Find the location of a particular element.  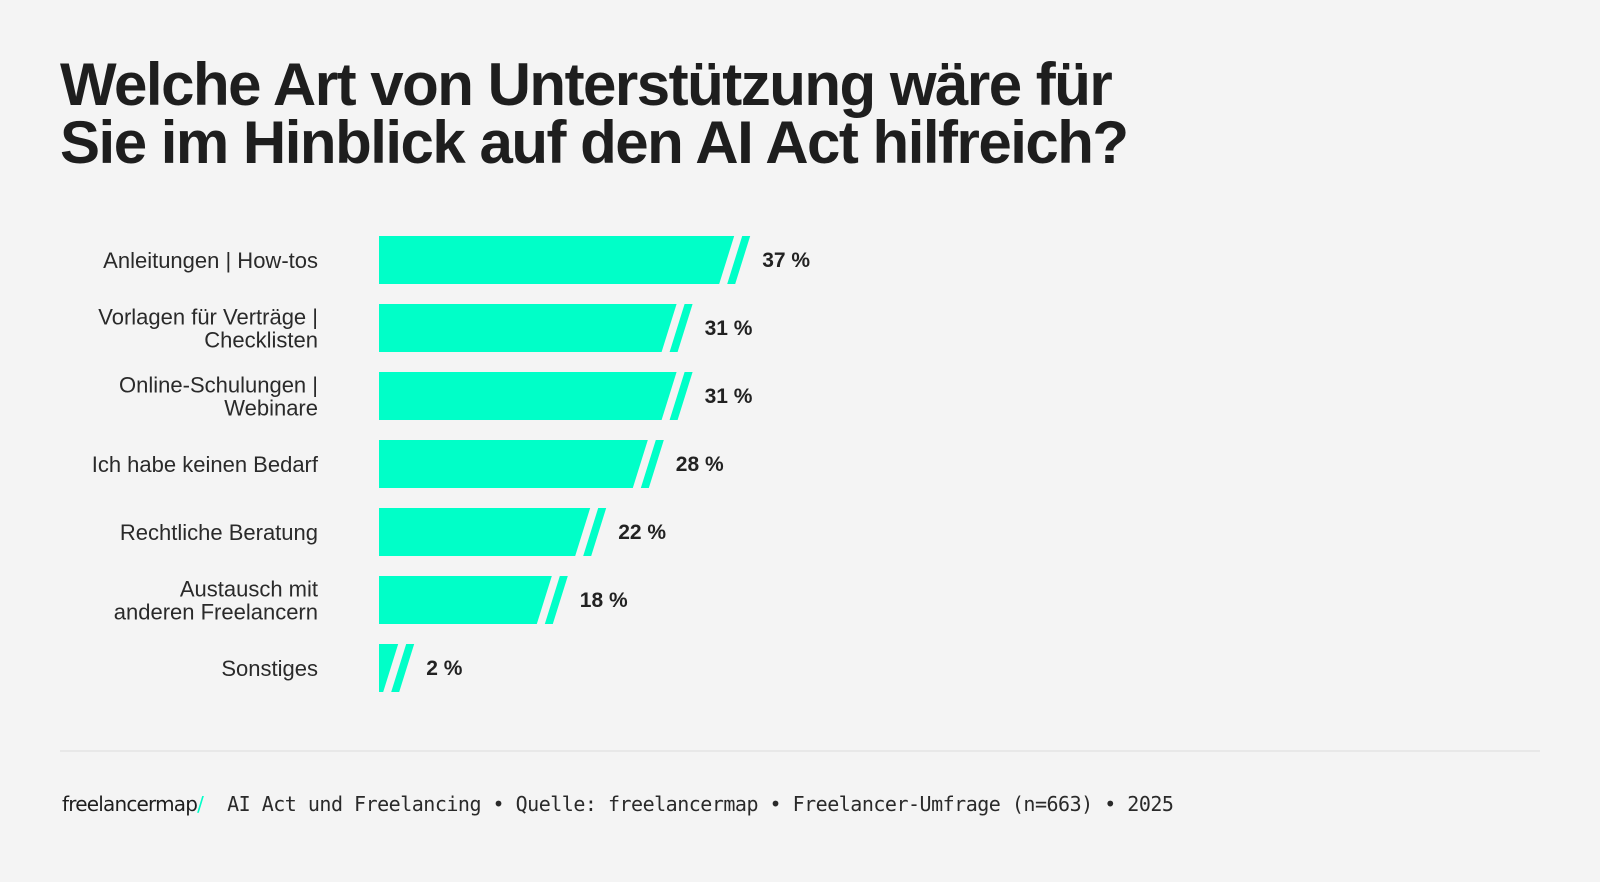

freelancermap-logo: freelancermap/ is located at coordinates (133, 804).